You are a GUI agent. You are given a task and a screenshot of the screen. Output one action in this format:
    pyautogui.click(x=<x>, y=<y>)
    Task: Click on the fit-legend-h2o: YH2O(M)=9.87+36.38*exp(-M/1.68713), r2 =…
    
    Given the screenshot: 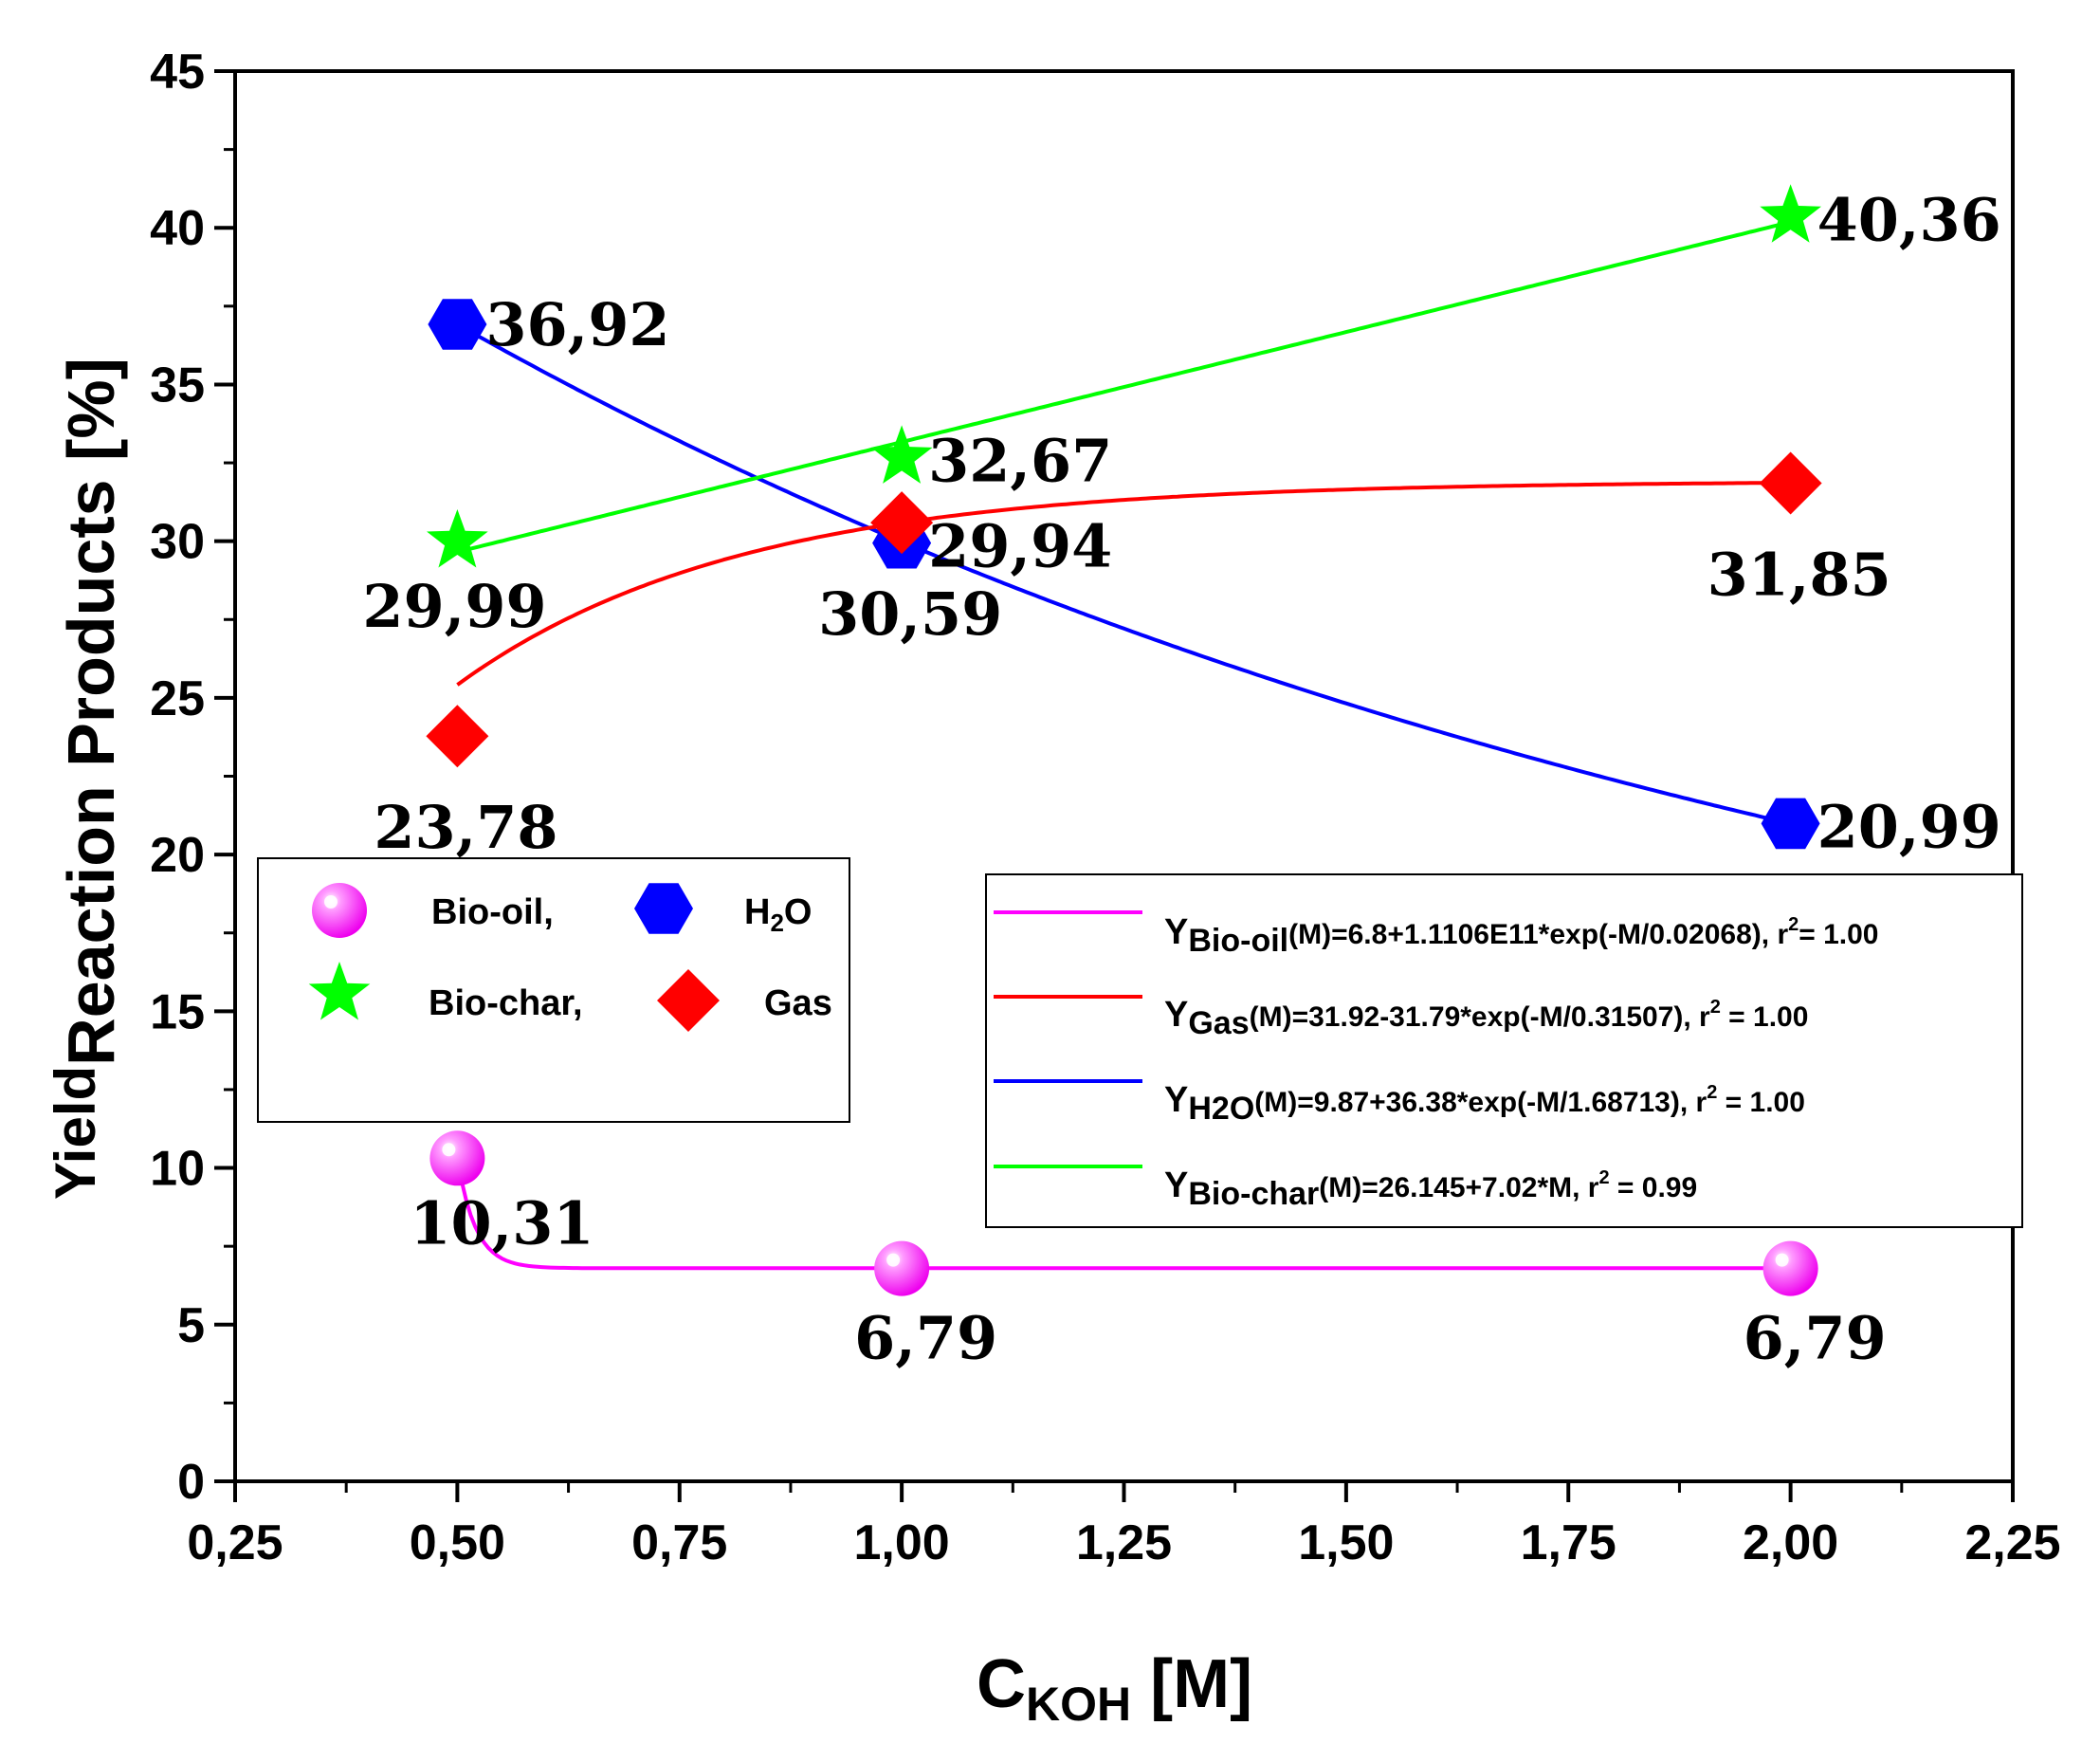 What is the action you would take?
    pyautogui.click(x=1484, y=1103)
    